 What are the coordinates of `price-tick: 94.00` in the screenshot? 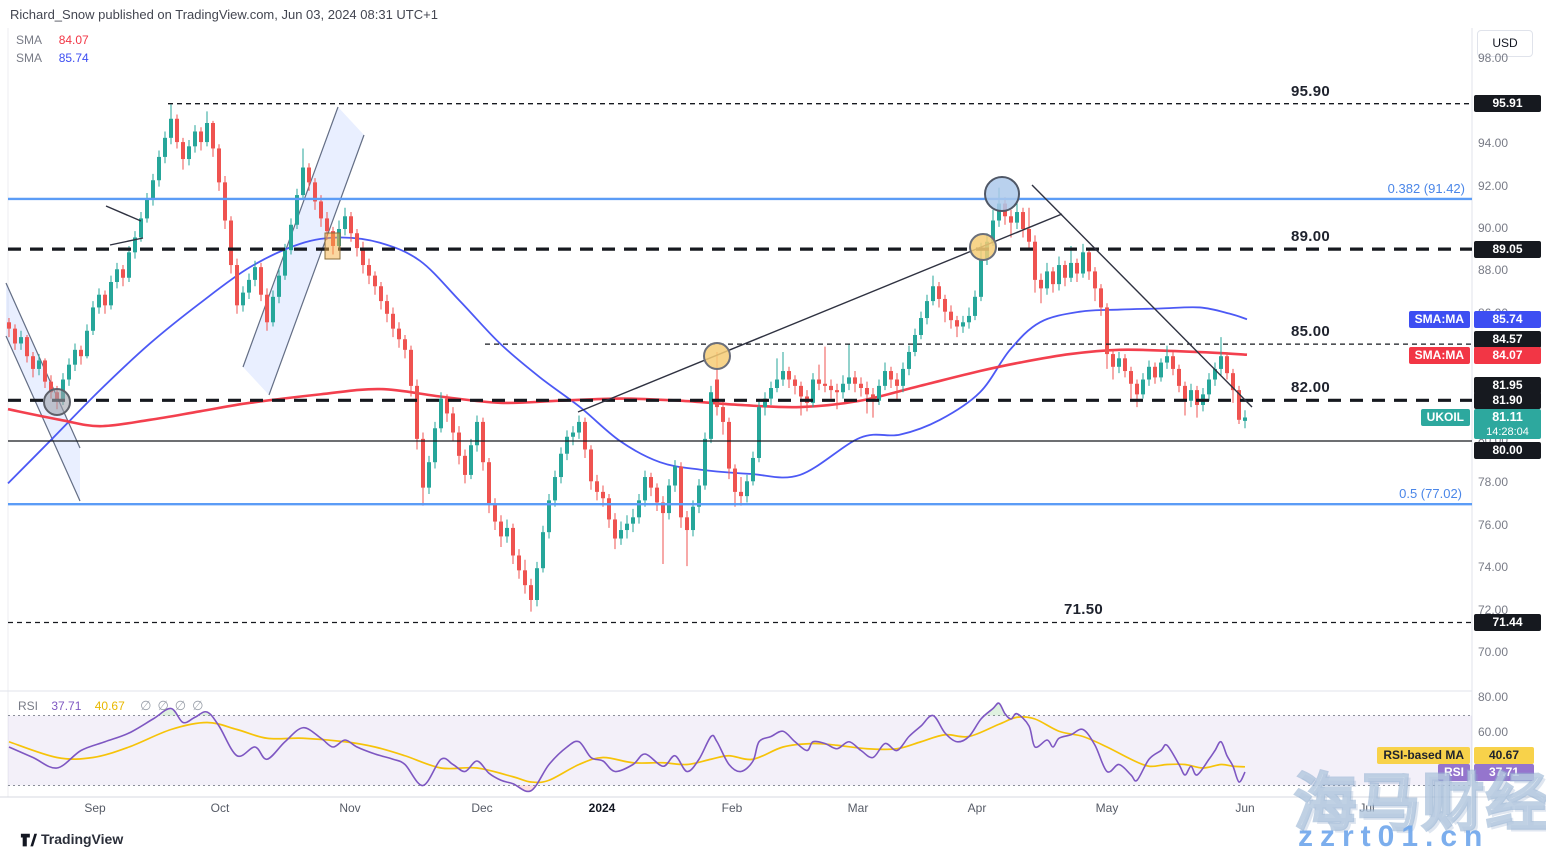 It's located at (1493, 143).